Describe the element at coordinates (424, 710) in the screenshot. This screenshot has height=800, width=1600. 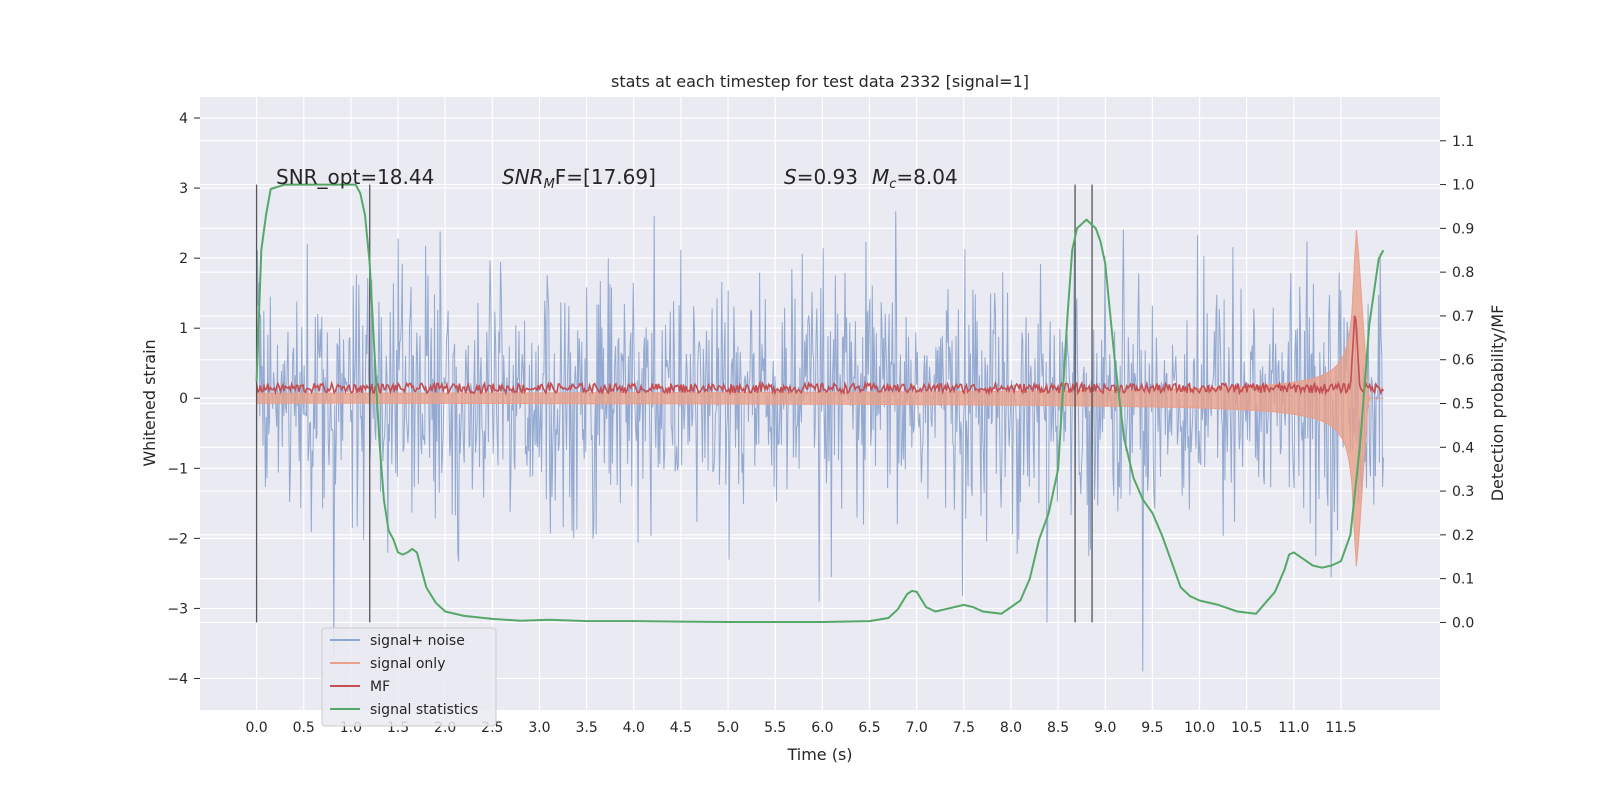
I see `legend-label-signal-statistics: signal statistics` at that location.